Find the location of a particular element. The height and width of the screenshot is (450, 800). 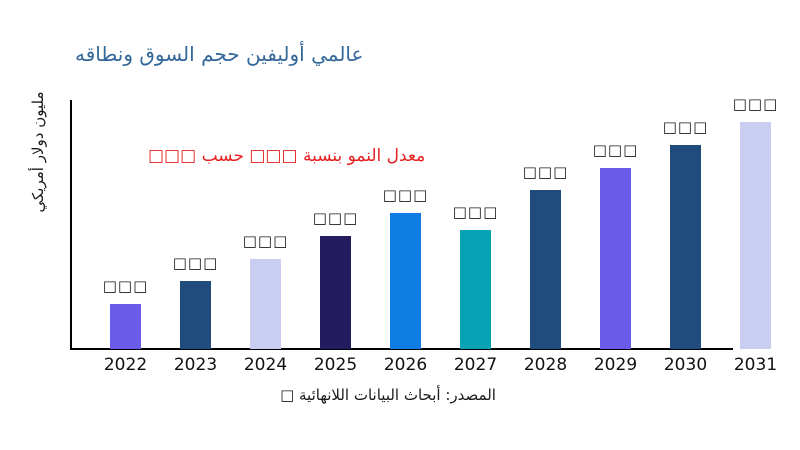

x-tick-2026: 2026 is located at coordinates (405, 365).